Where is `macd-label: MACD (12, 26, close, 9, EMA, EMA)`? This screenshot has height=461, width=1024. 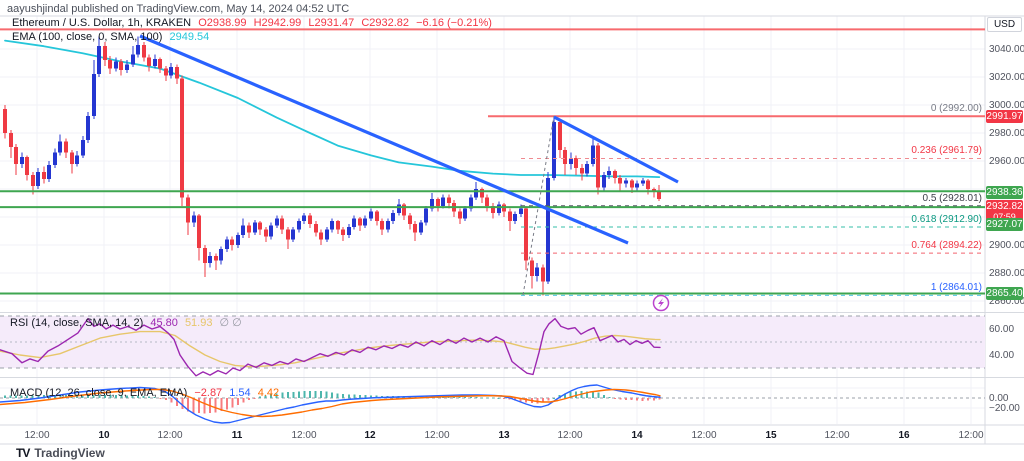 macd-label: MACD (12, 26, close, 9, EMA, EMA) is located at coordinates (99, 393).